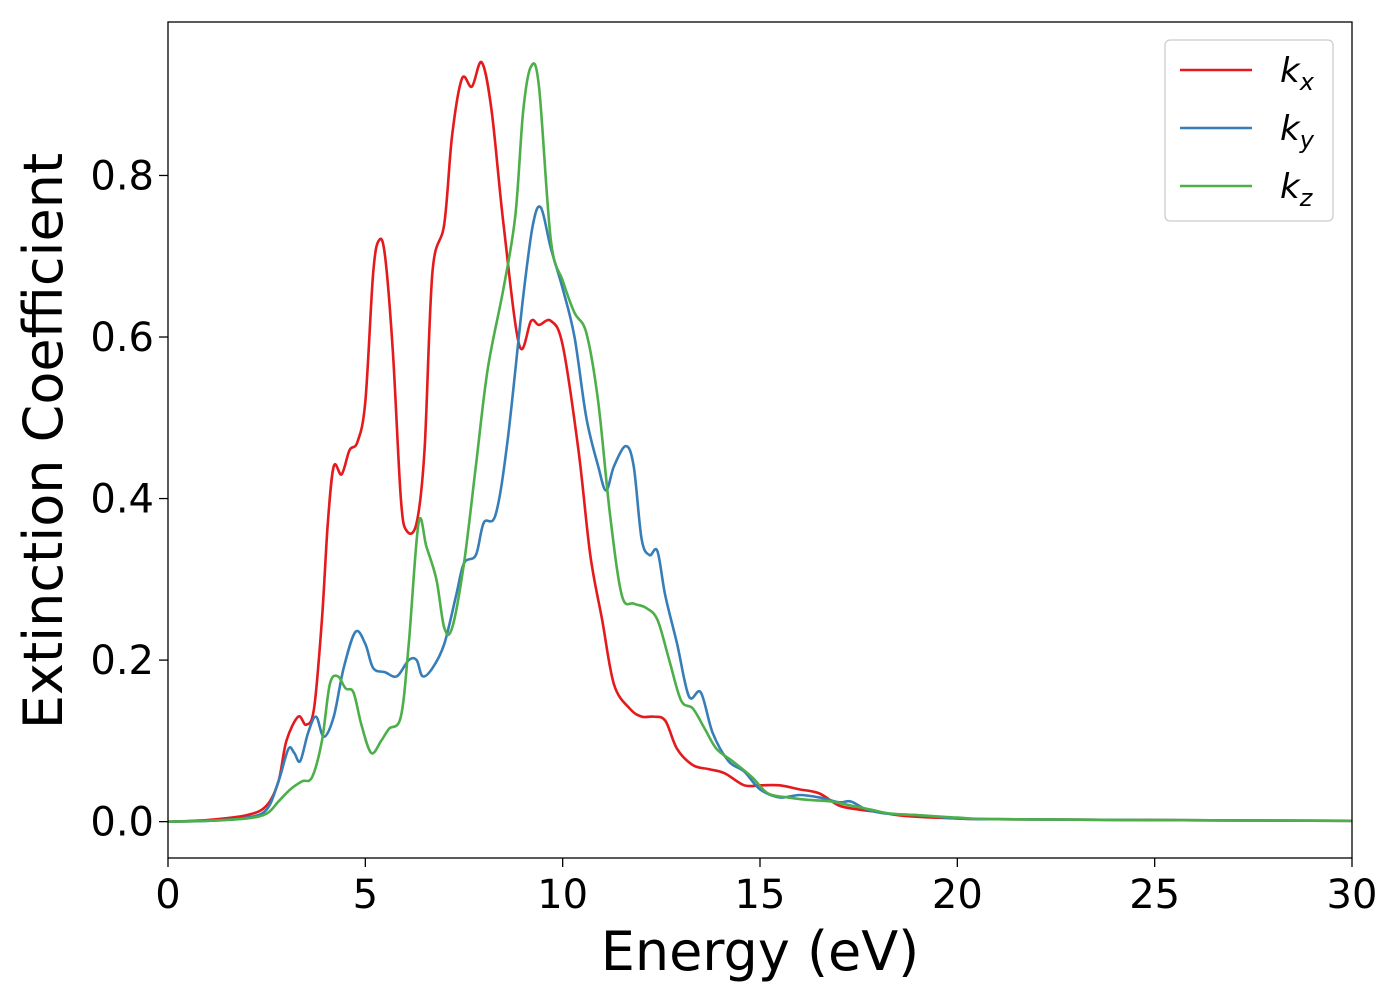 The height and width of the screenshot is (1000, 1400). I want to click on x-tick-label: 5, so click(365, 895).